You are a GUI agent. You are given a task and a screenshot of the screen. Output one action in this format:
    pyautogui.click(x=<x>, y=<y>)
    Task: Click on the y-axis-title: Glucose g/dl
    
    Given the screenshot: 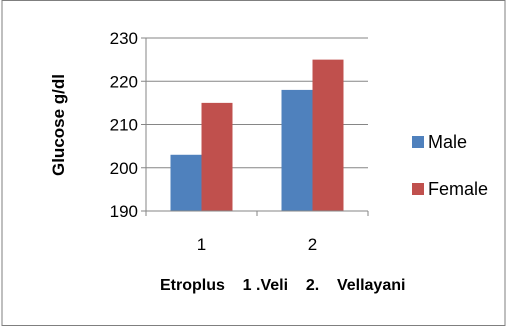 What is the action you would take?
    pyautogui.click(x=58, y=125)
    